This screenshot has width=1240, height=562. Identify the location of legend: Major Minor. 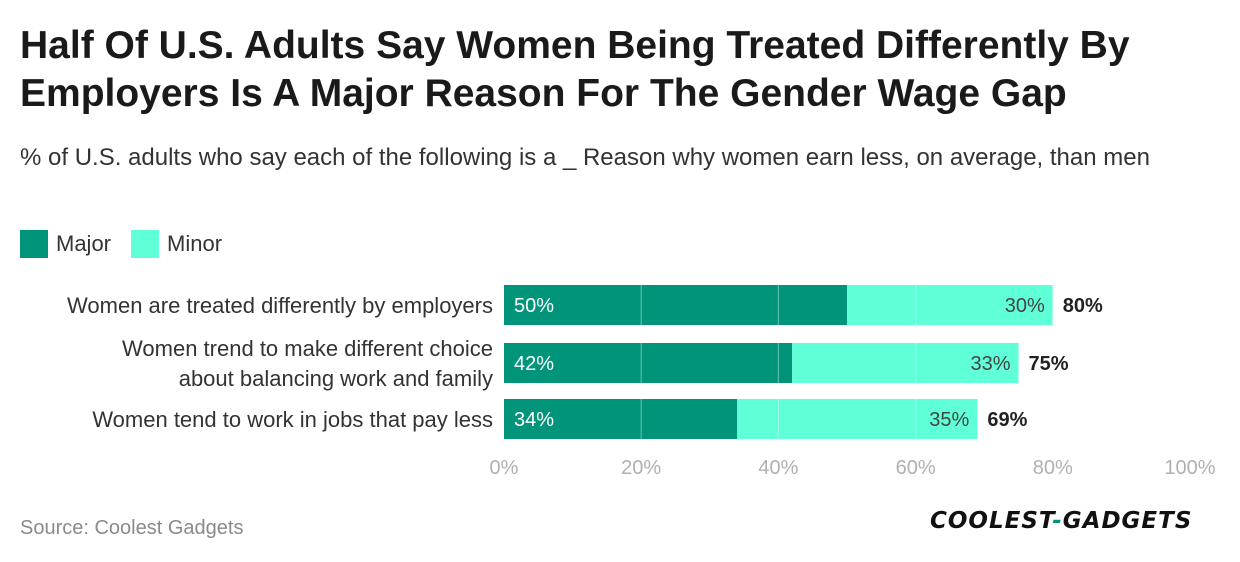
(131, 244).